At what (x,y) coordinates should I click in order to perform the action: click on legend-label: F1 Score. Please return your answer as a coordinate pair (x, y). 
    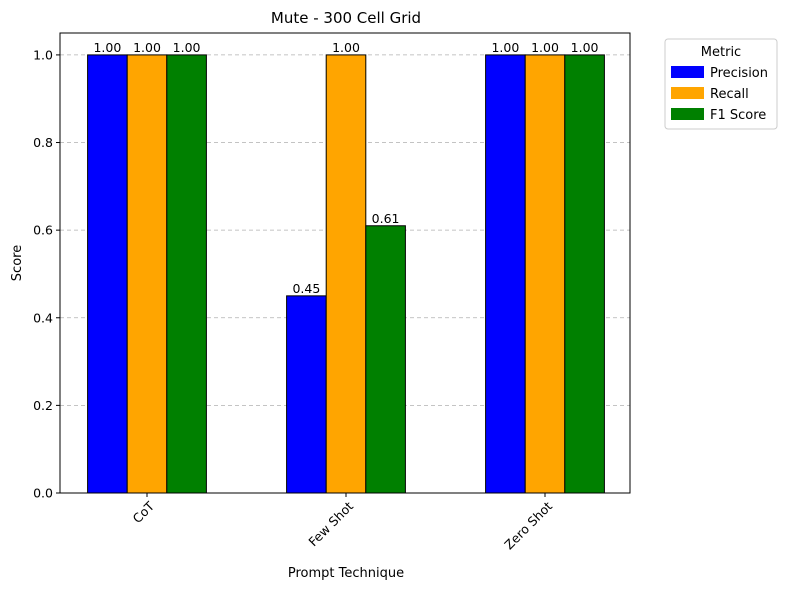
    Looking at the image, I should click on (738, 115).